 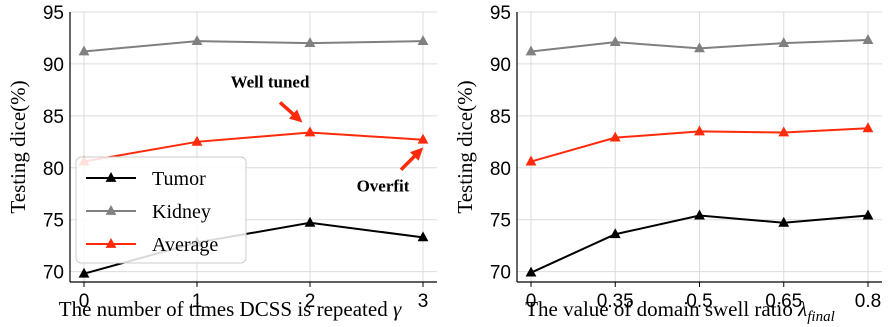 I want to click on x-tick-label: 0.8, so click(x=868, y=301).